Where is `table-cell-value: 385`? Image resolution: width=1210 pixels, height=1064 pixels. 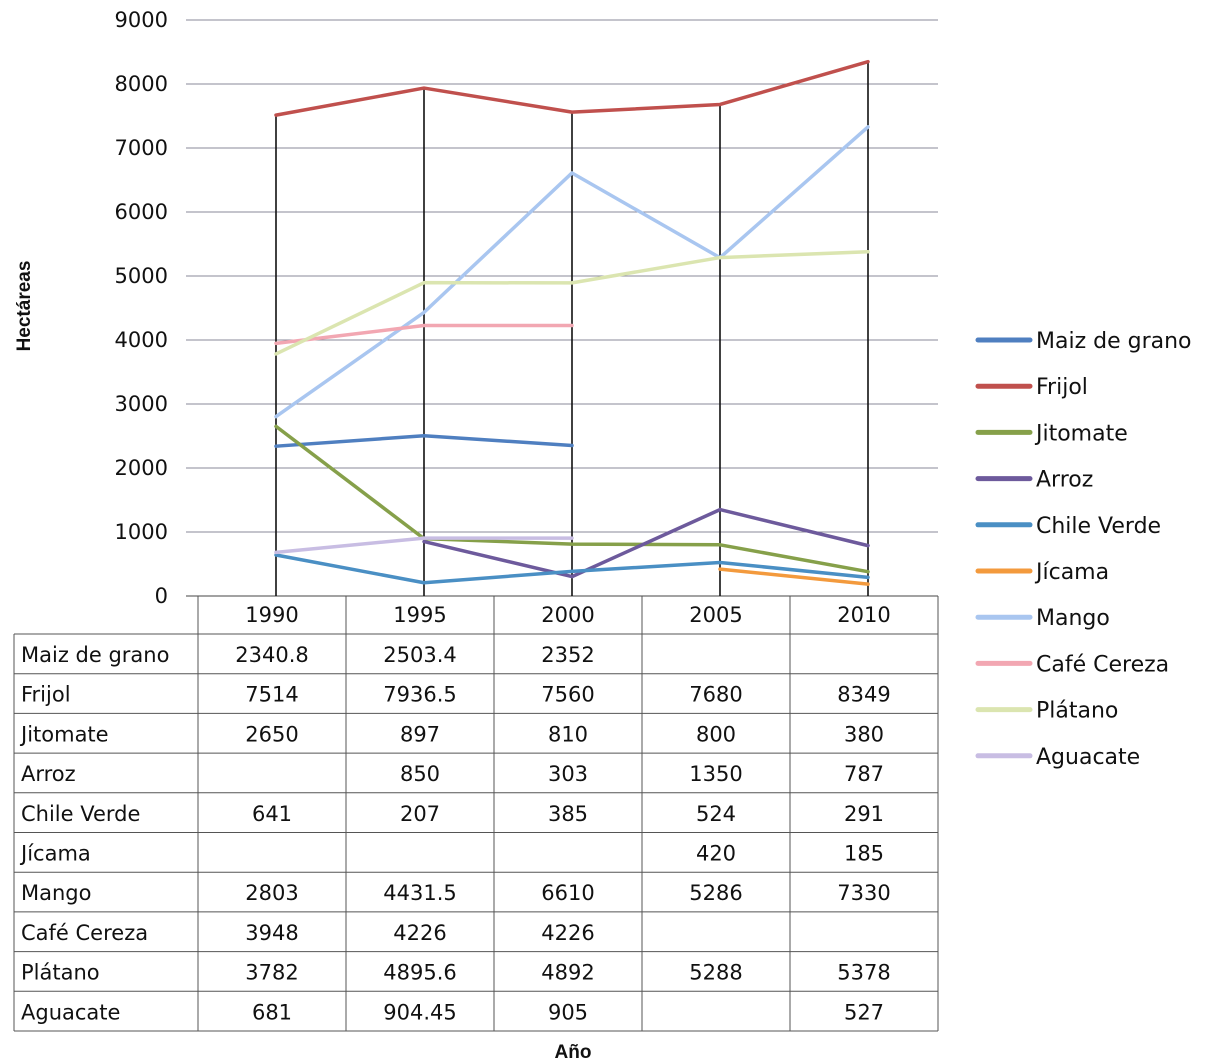 table-cell-value: 385 is located at coordinates (568, 814).